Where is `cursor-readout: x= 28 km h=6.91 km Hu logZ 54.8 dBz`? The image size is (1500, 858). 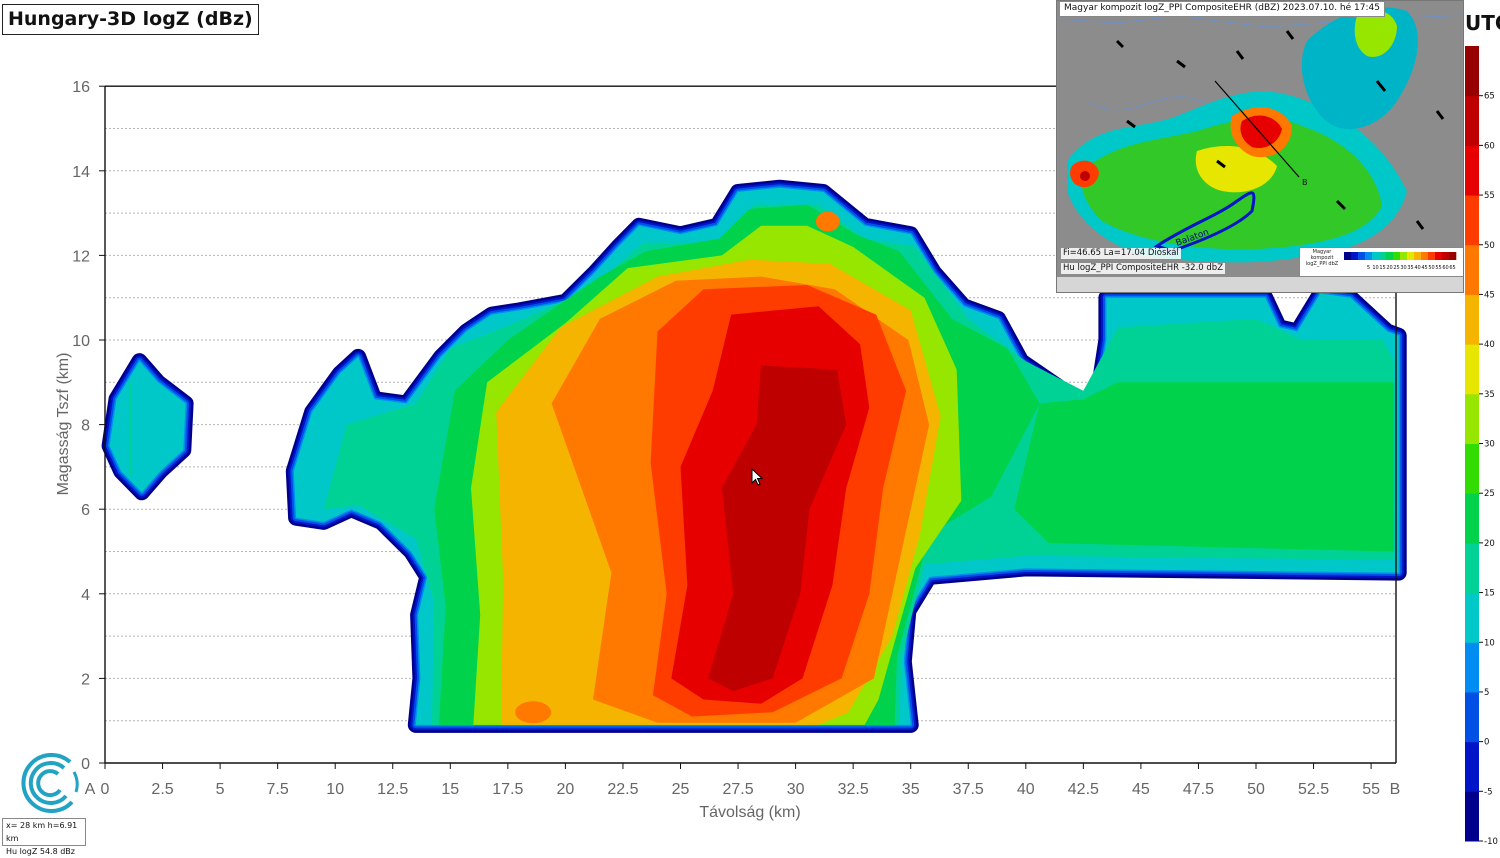
cursor-readout: x= 28 km h=6.91 km Hu logZ 54.8 dBz is located at coordinates (44, 837).